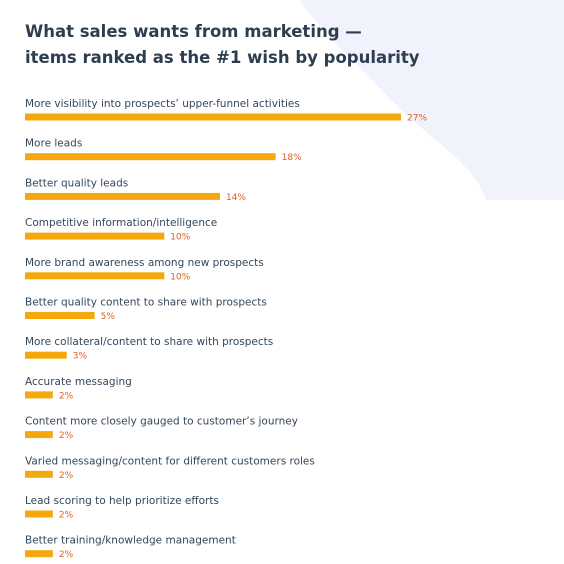  Describe the element at coordinates (292, 158) in the screenshot. I see `value-label: 18%` at that location.